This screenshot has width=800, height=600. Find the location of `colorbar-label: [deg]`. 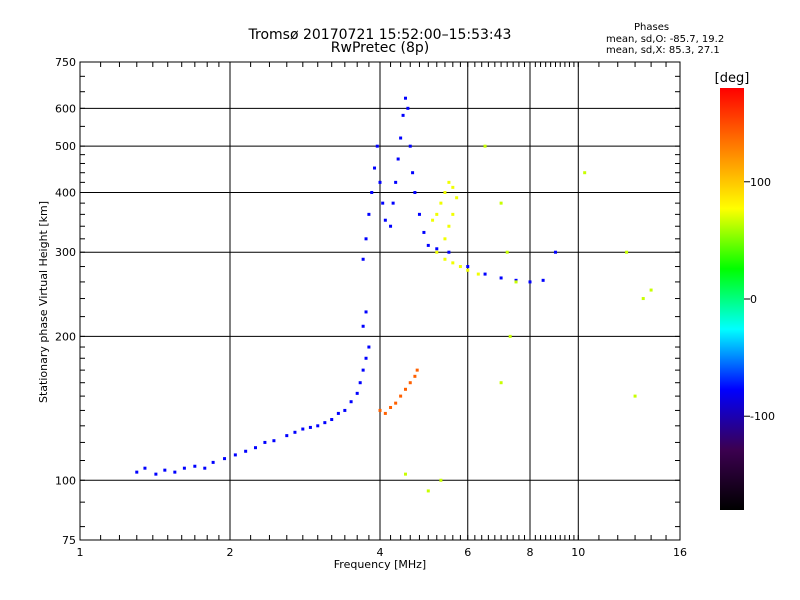

colorbar-label: [deg] is located at coordinates (732, 78).